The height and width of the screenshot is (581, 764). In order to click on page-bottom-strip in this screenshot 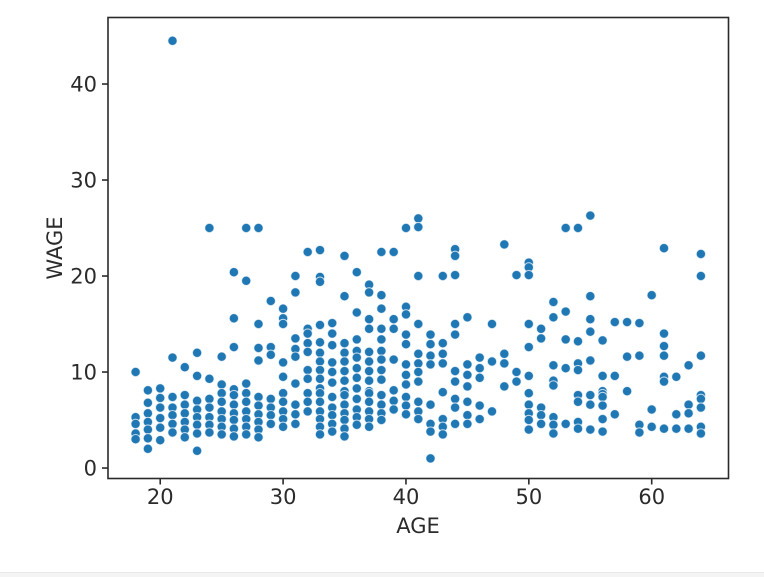, I will do `click(382, 574)`.